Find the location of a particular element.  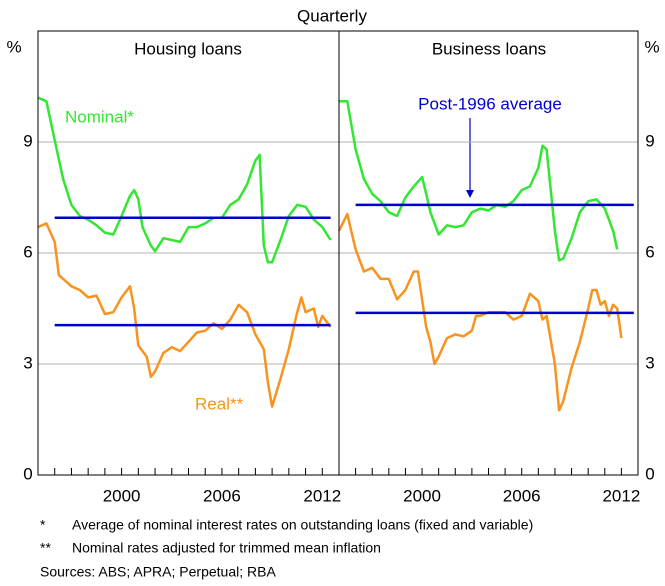

chart-title: Quarterly is located at coordinates (332, 15).